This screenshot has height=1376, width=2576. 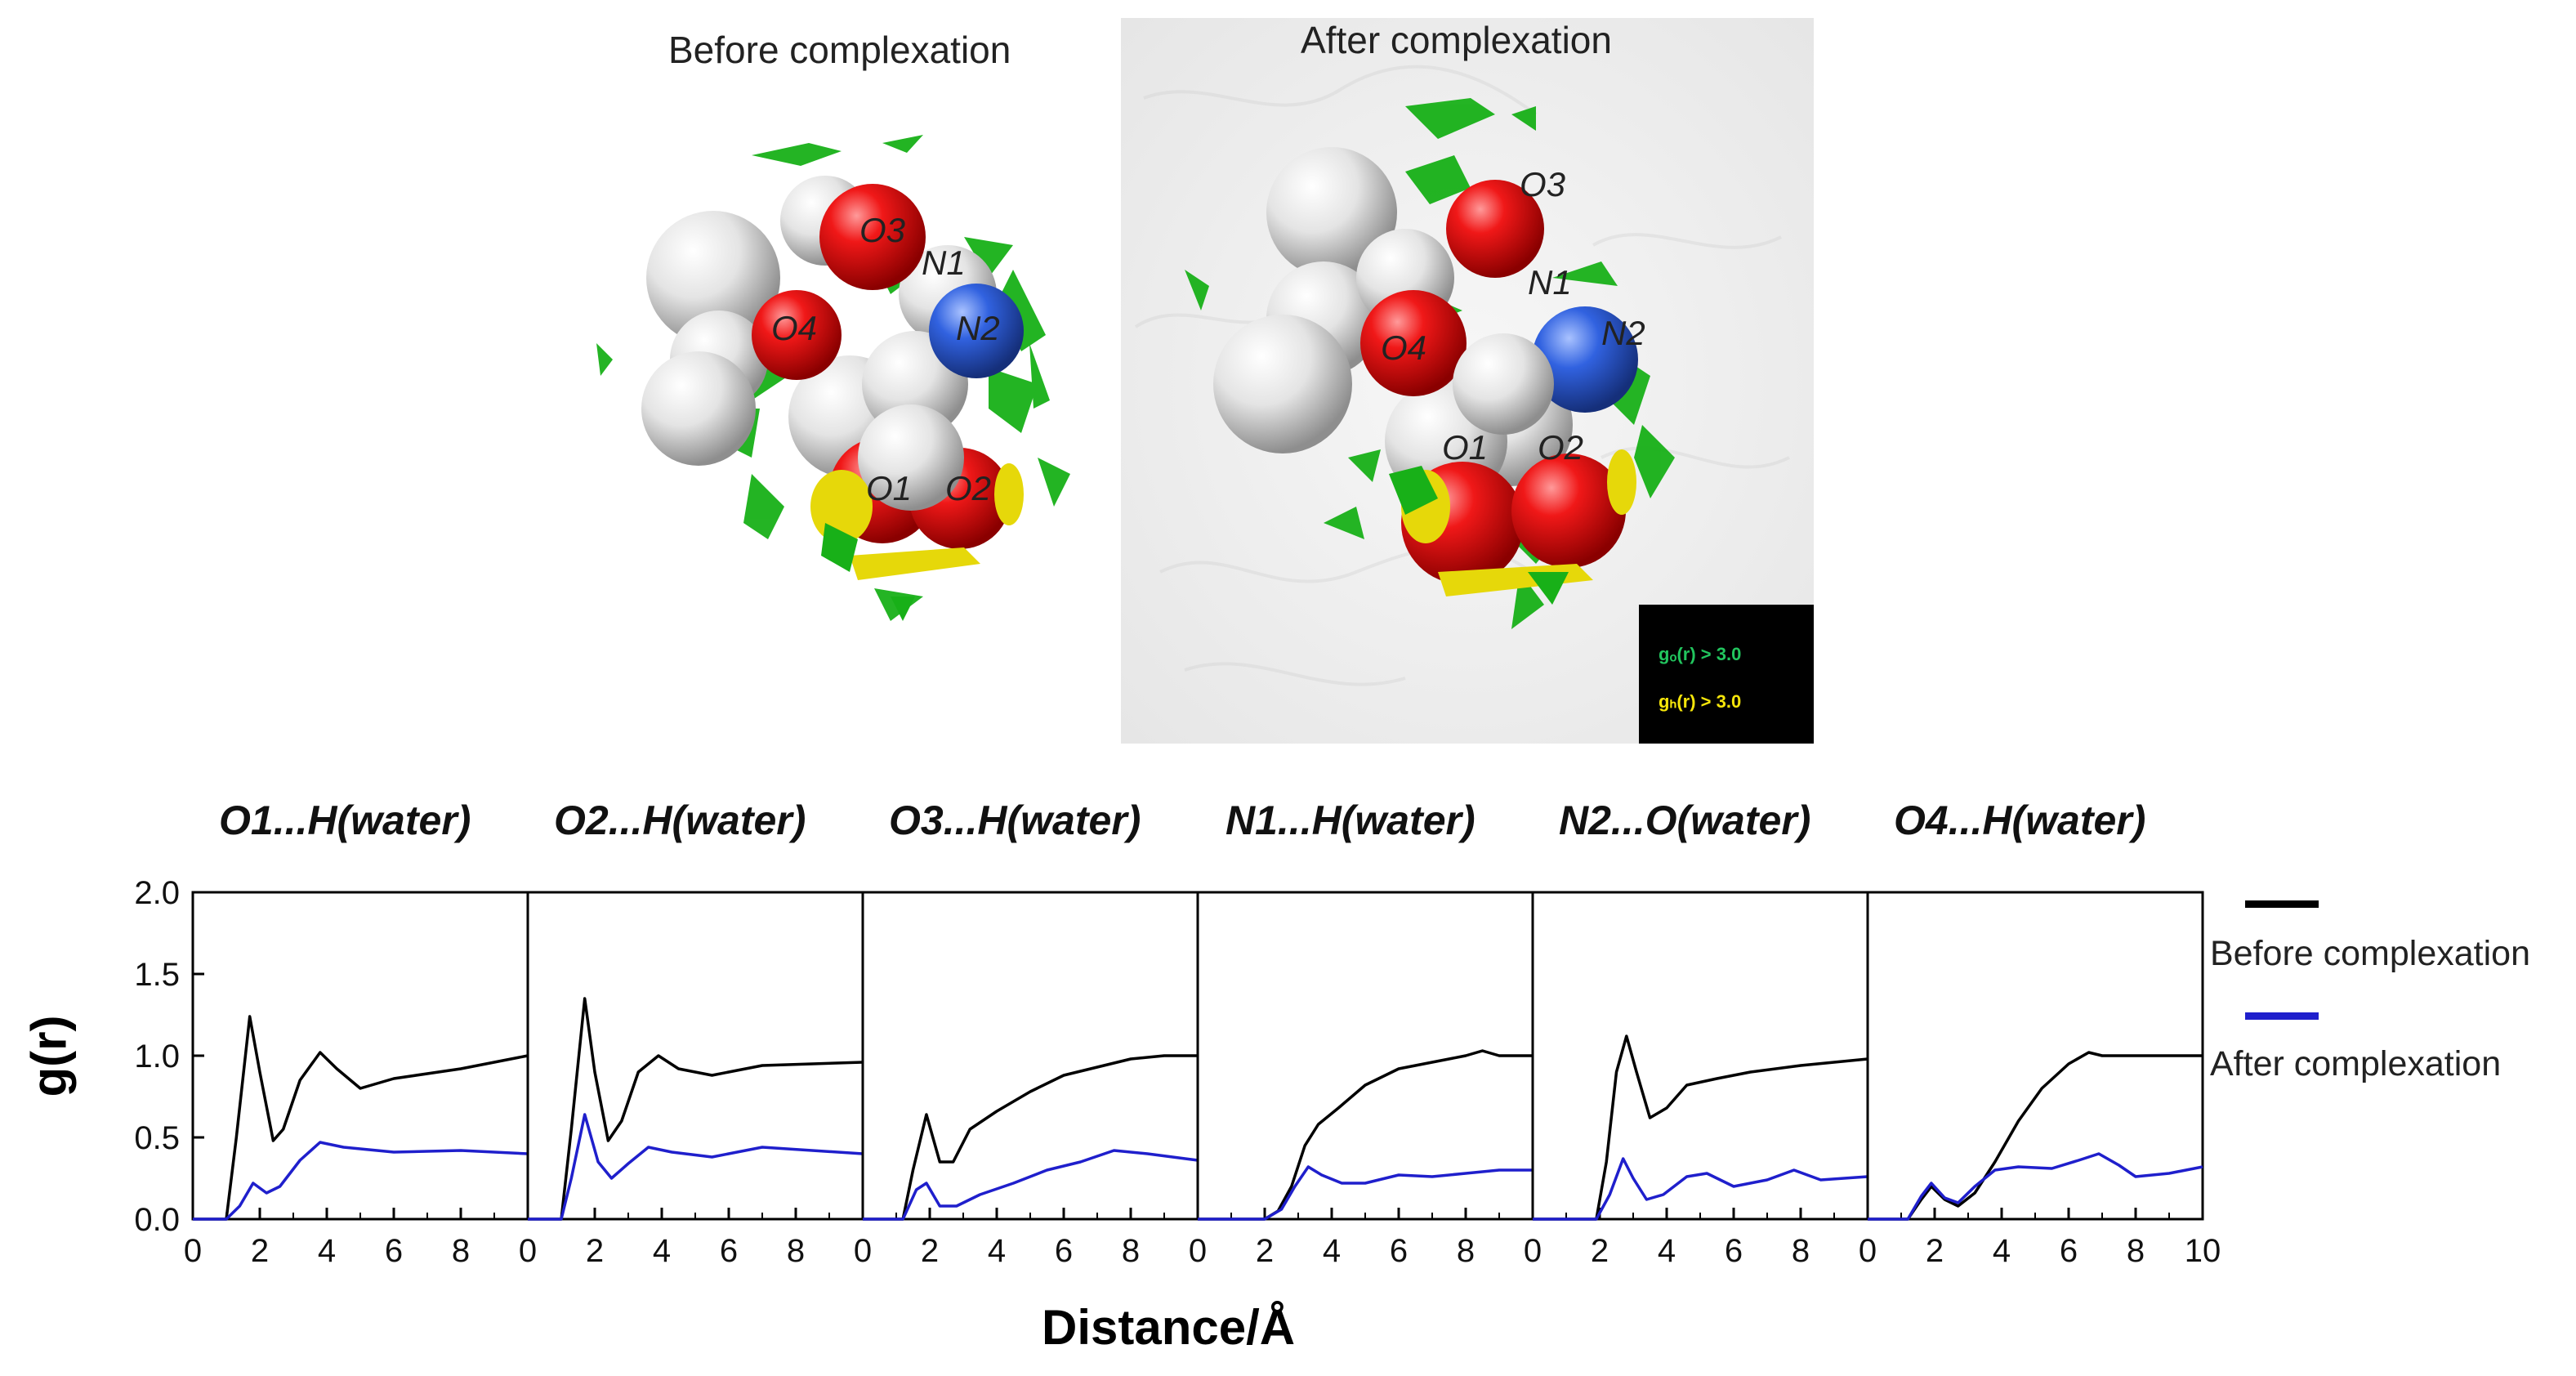 I want to click on x-axis-label: Distance/Å, so click(x=1169, y=1327).